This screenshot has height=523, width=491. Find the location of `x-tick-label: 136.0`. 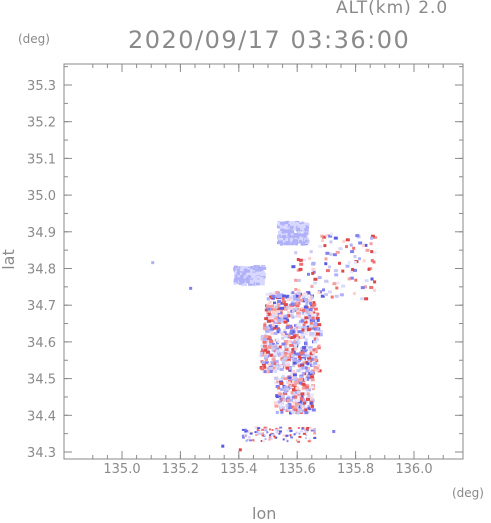

x-tick-label: 136.0 is located at coordinates (413, 469).